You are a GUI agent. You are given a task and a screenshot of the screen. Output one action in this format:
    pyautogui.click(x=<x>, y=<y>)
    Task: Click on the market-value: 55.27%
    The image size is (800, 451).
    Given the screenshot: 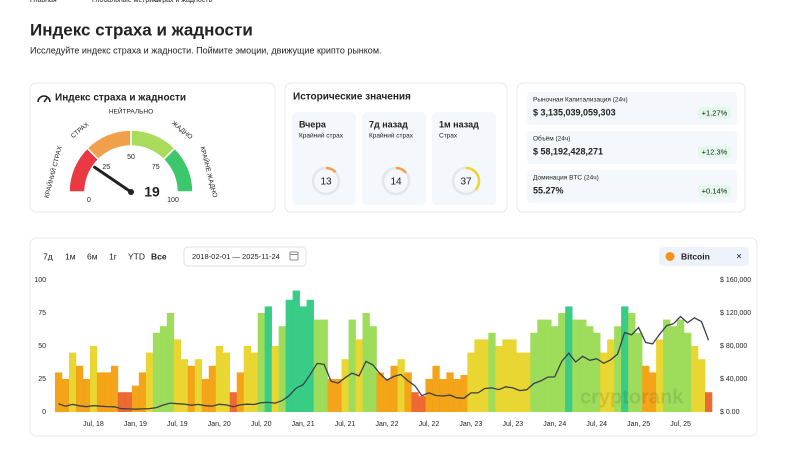 What is the action you would take?
    pyautogui.click(x=548, y=190)
    